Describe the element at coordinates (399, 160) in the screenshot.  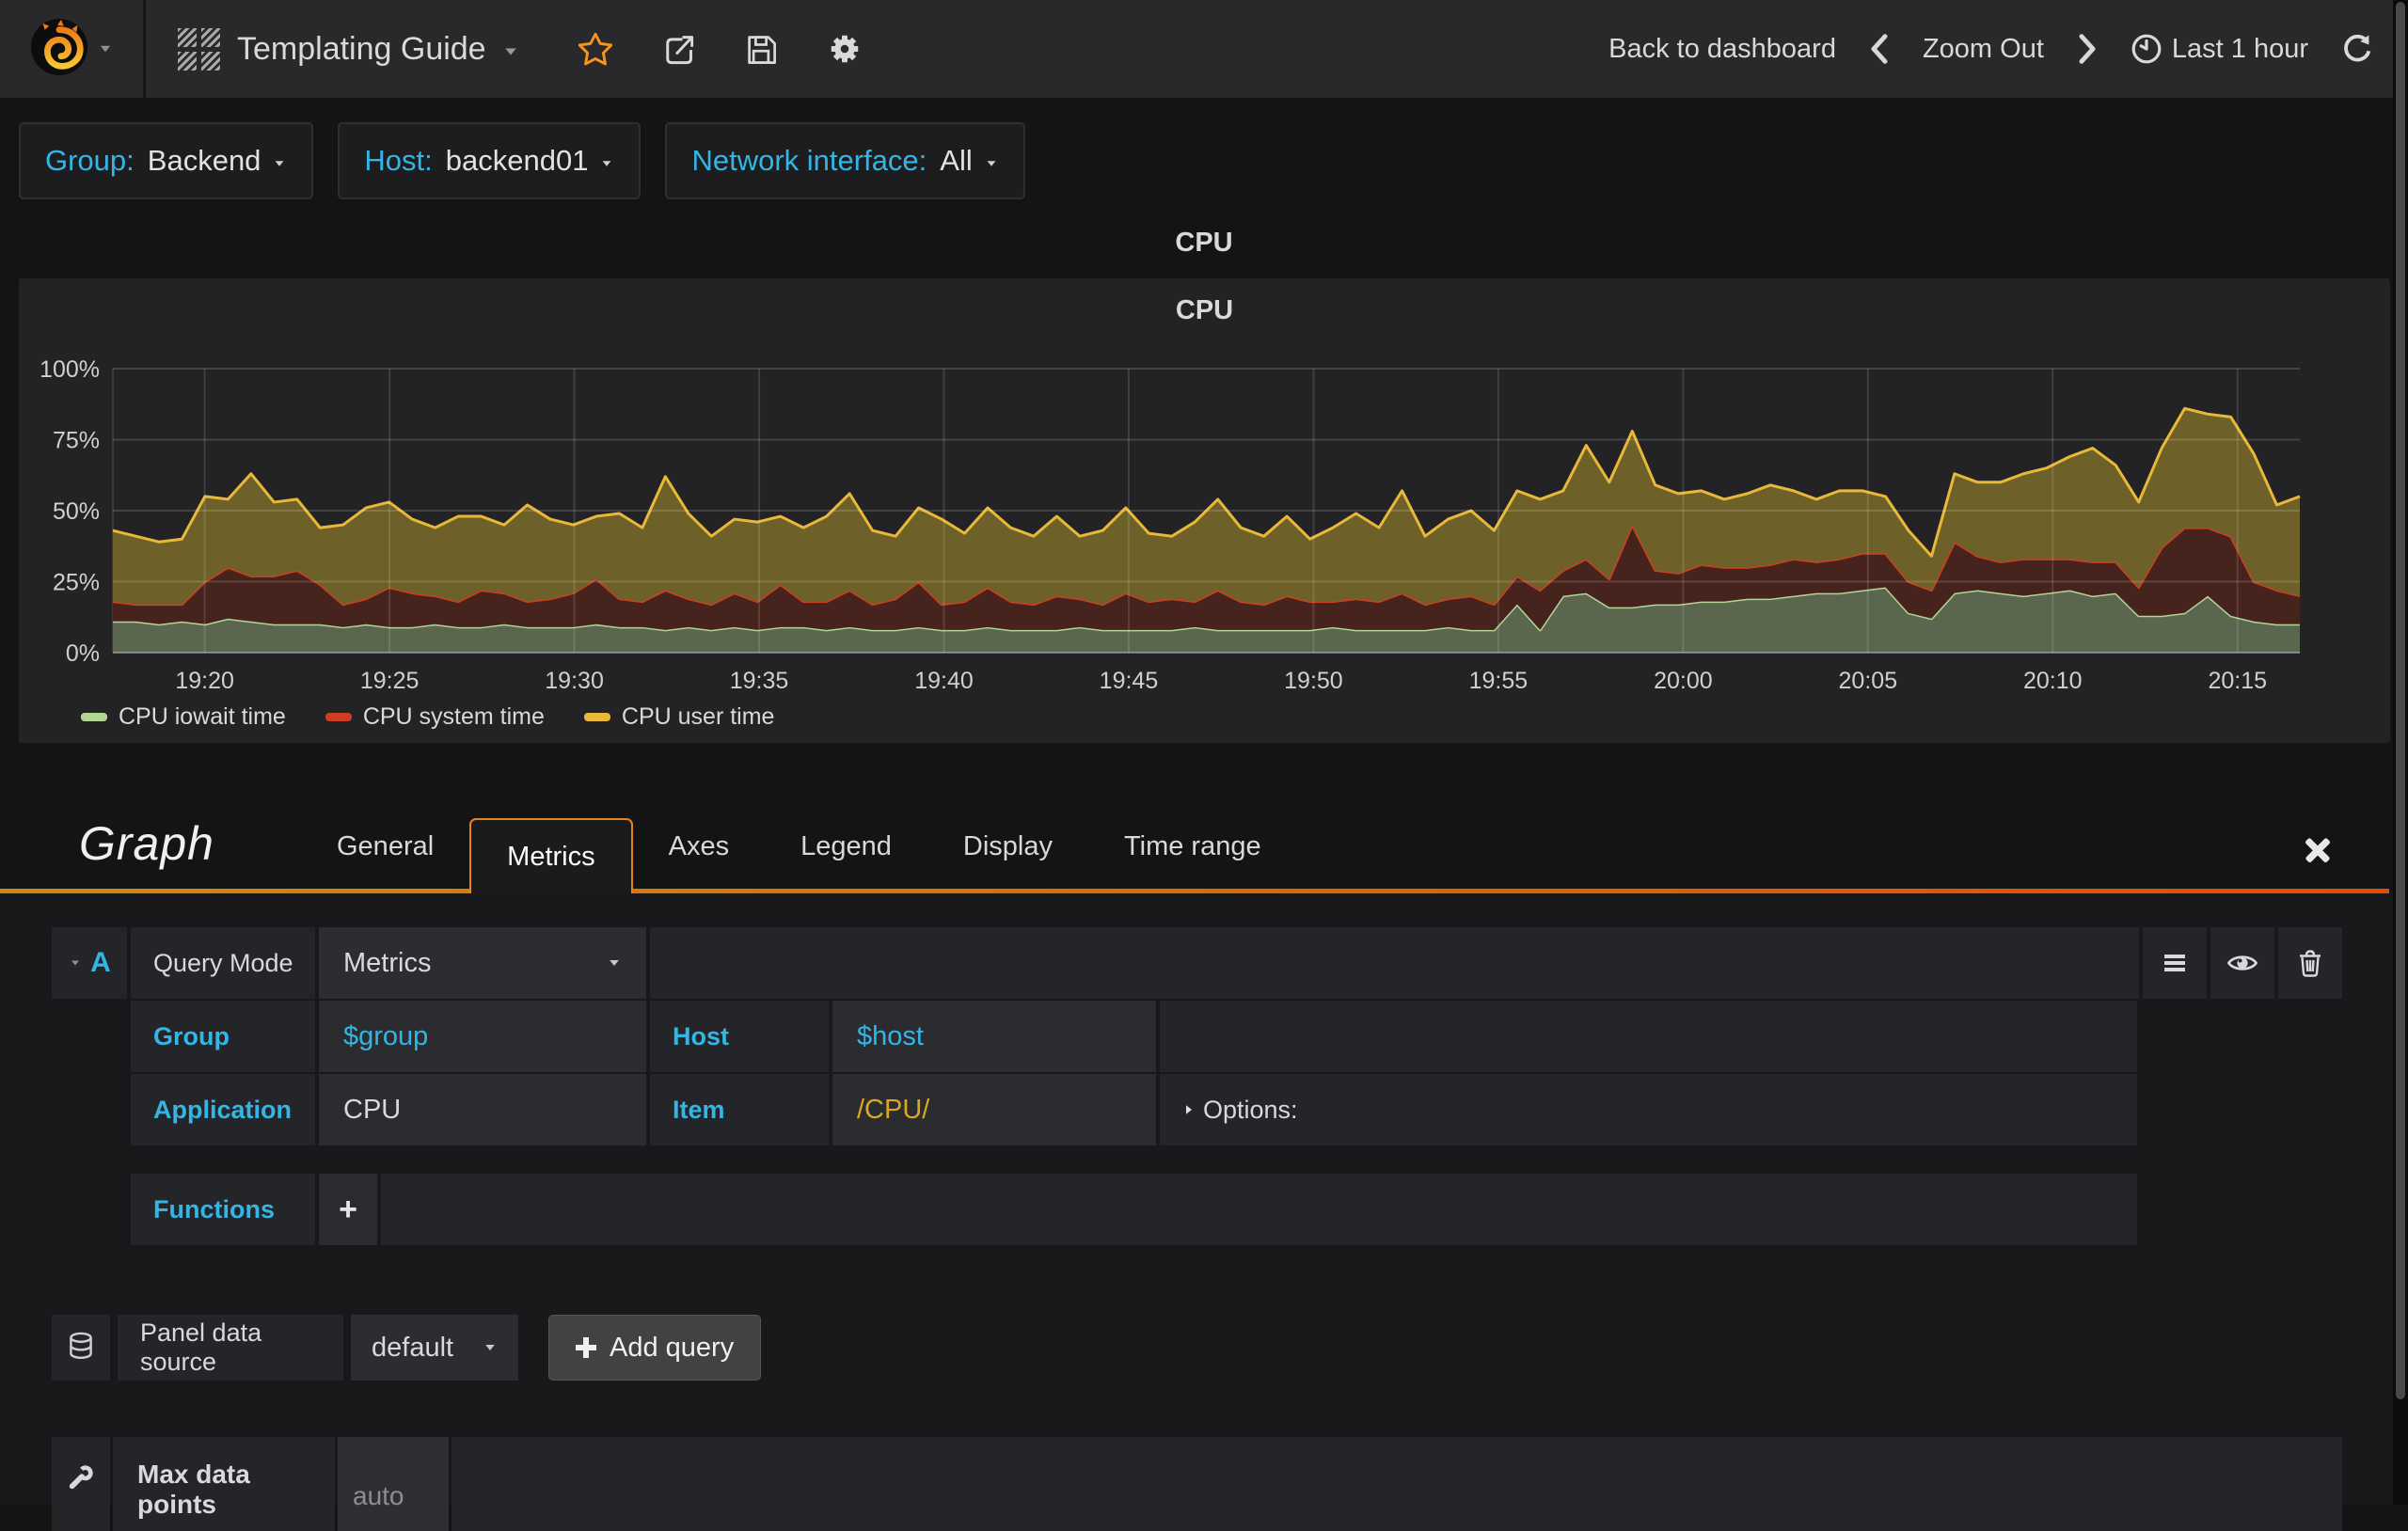
I see `variable-host-label: Host:` at that location.